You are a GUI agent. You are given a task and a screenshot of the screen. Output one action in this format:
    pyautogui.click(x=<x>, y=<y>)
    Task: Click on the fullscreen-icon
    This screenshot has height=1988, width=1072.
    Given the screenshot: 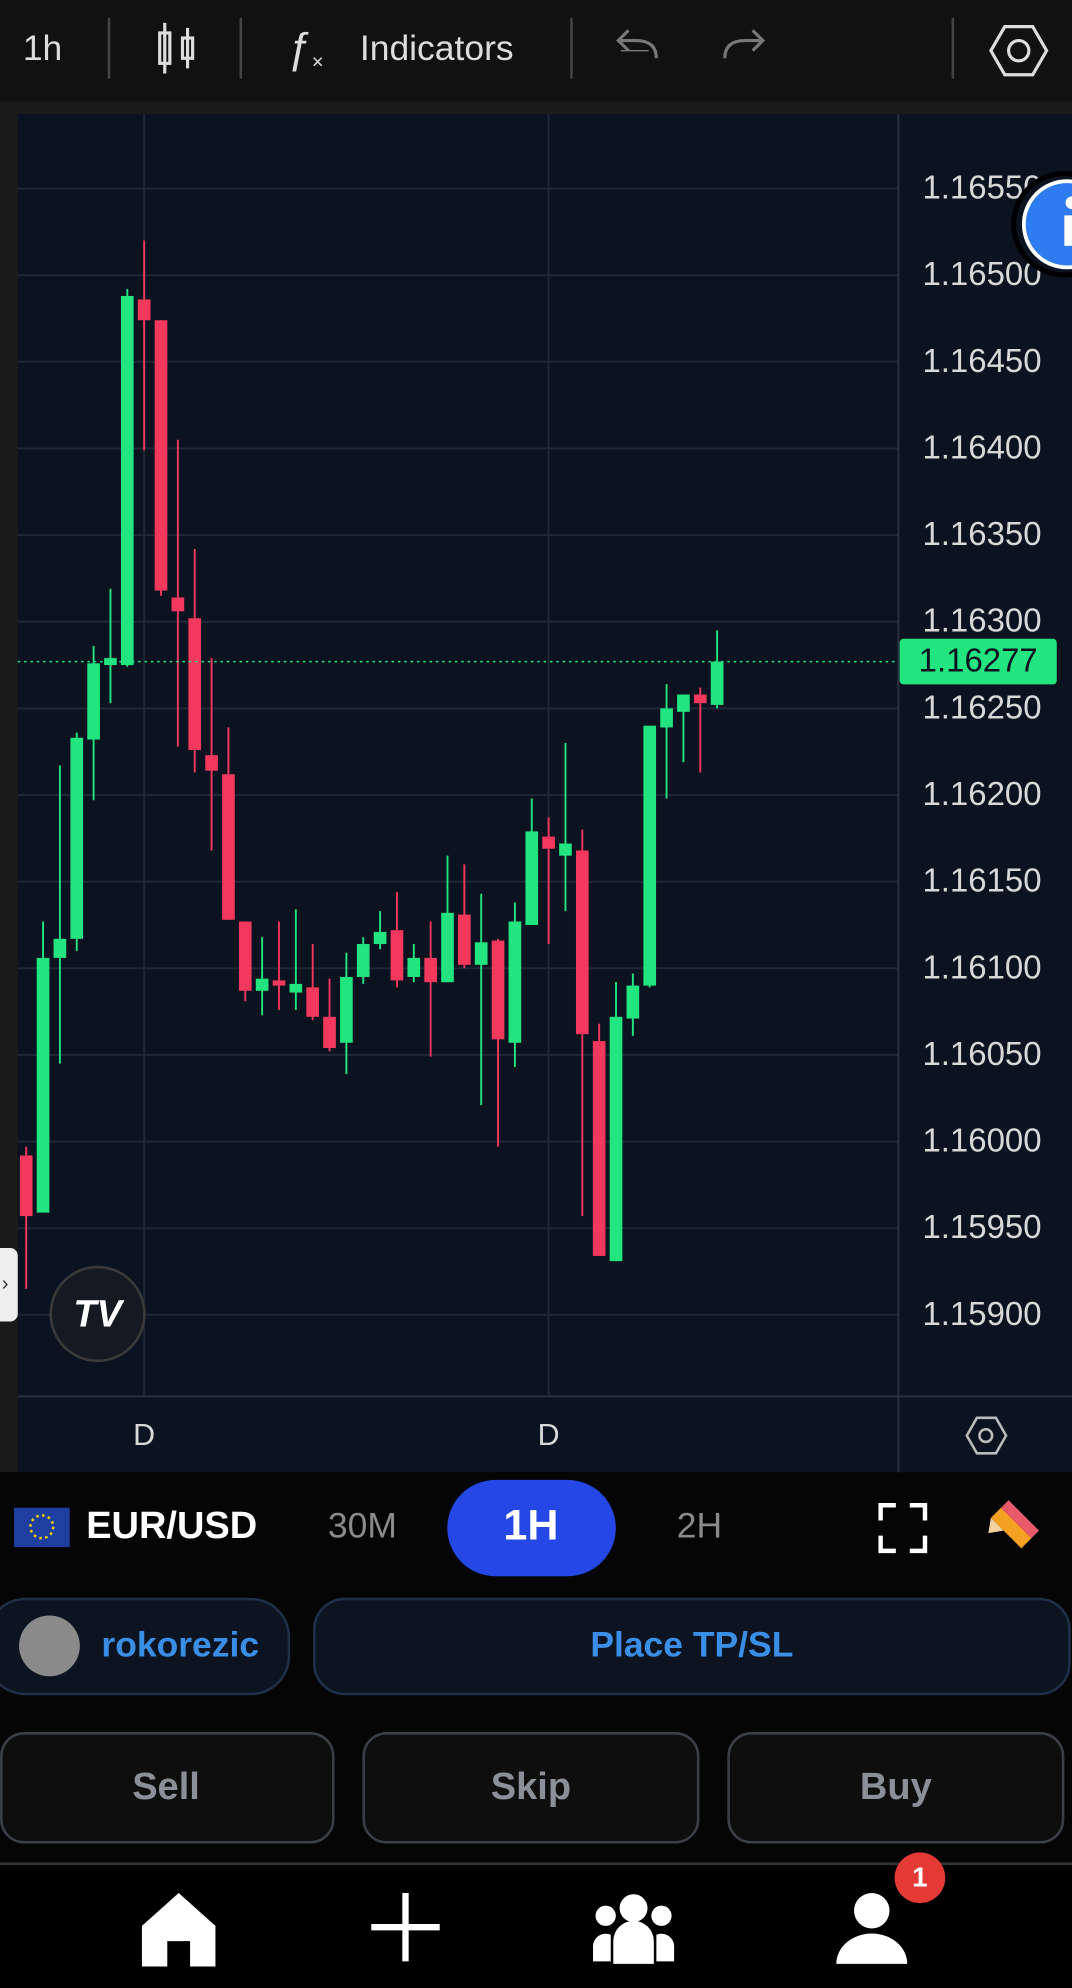 What is the action you would take?
    pyautogui.click(x=903, y=1528)
    